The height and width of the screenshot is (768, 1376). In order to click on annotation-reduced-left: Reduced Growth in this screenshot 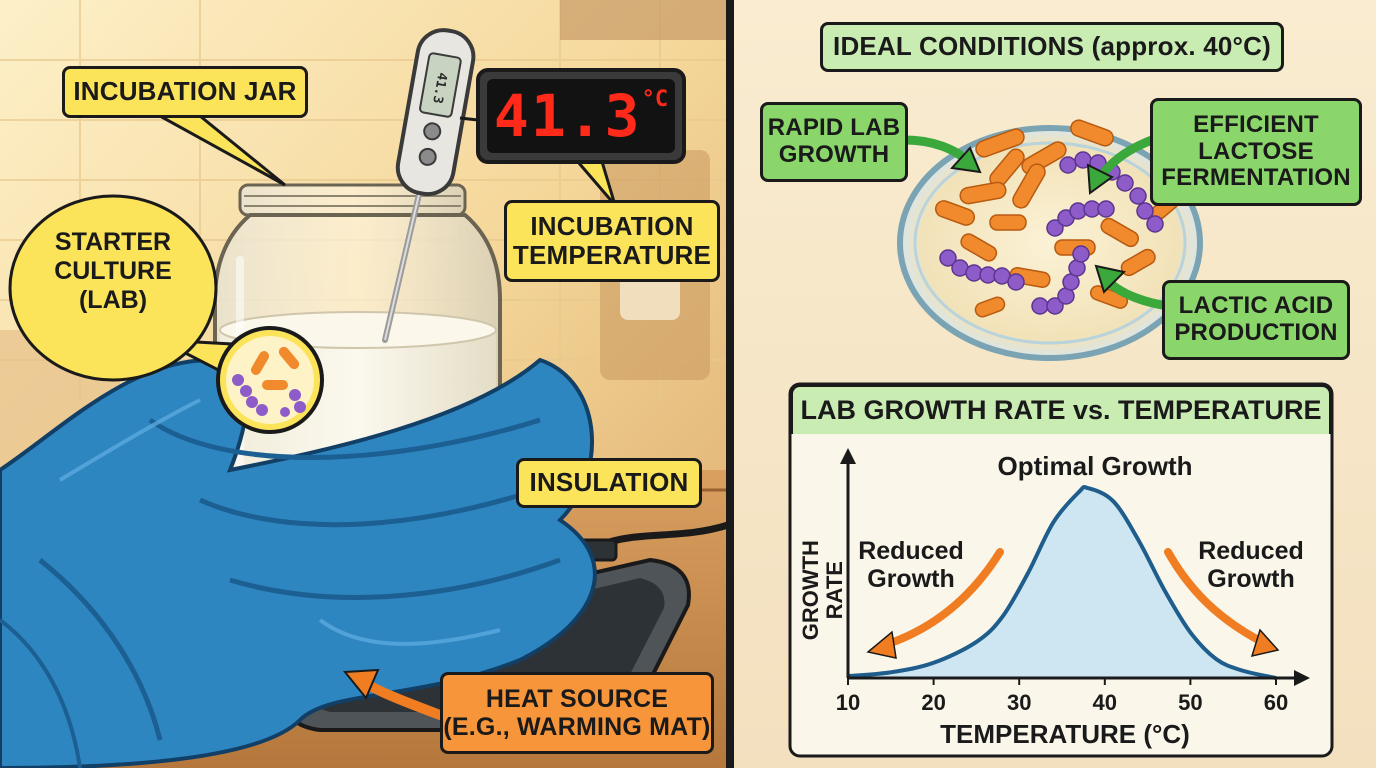, I will do `click(911, 565)`.